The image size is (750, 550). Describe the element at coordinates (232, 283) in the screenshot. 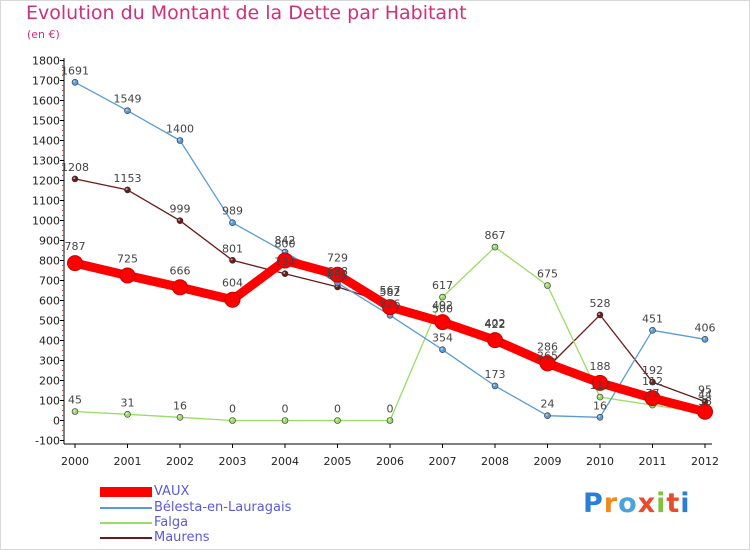

I see `data-label-vaux: 604` at that location.